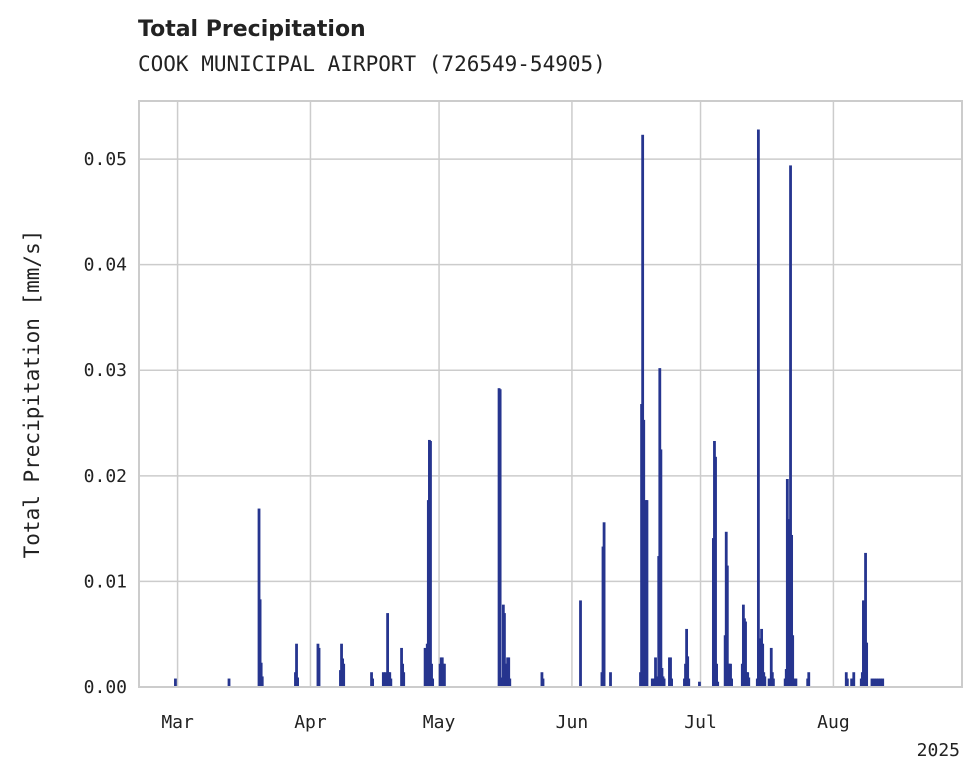 This screenshot has height=783, width=980. What do you see at coordinates (32, 394) in the screenshot?
I see `y-axis-label: Total Precipitation [mm/s]` at bounding box center [32, 394].